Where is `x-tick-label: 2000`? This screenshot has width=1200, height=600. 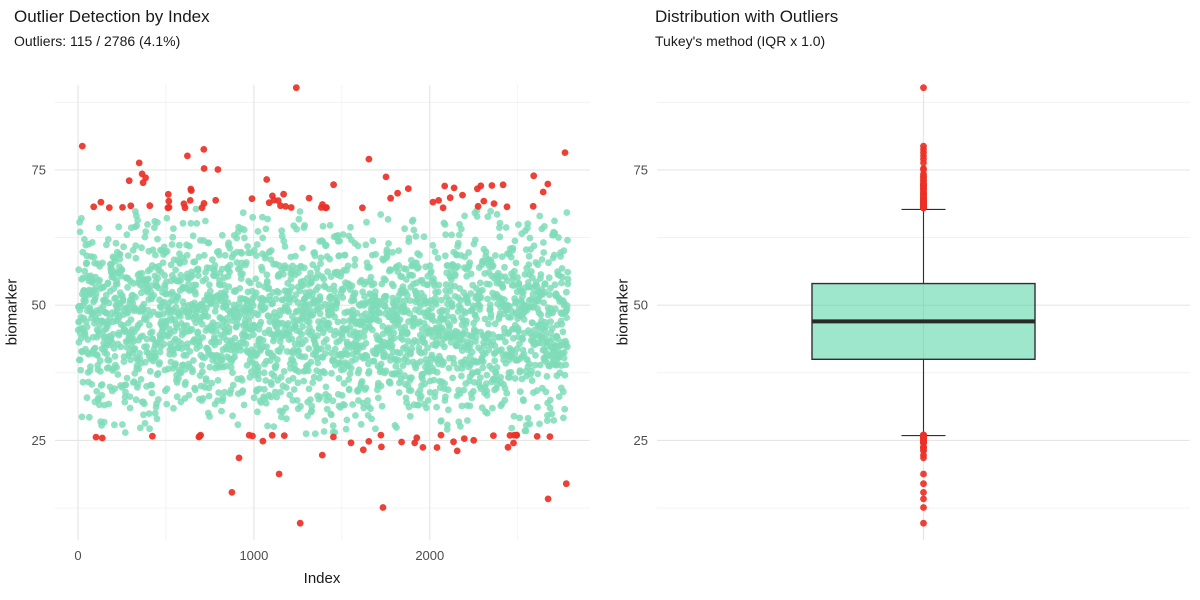
x-tick-label: 2000 is located at coordinates (429, 555).